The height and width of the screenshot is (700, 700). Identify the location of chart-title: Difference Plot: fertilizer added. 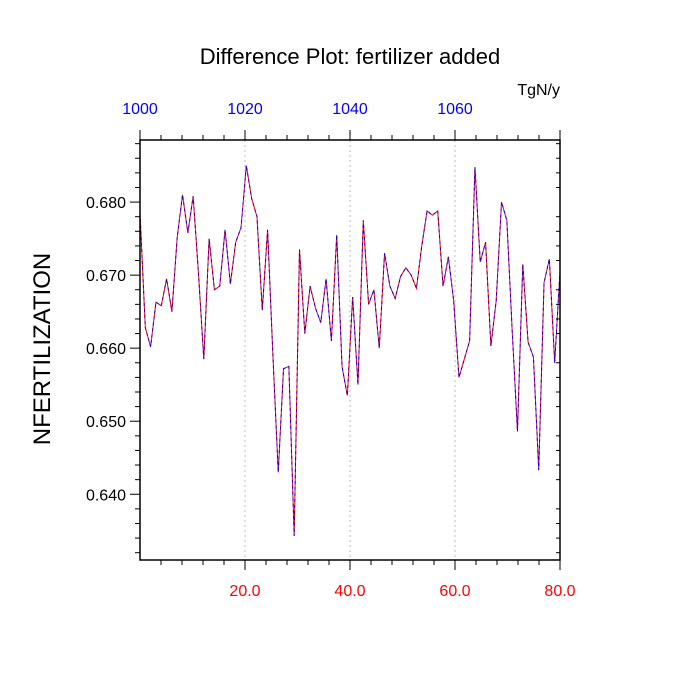
(350, 56).